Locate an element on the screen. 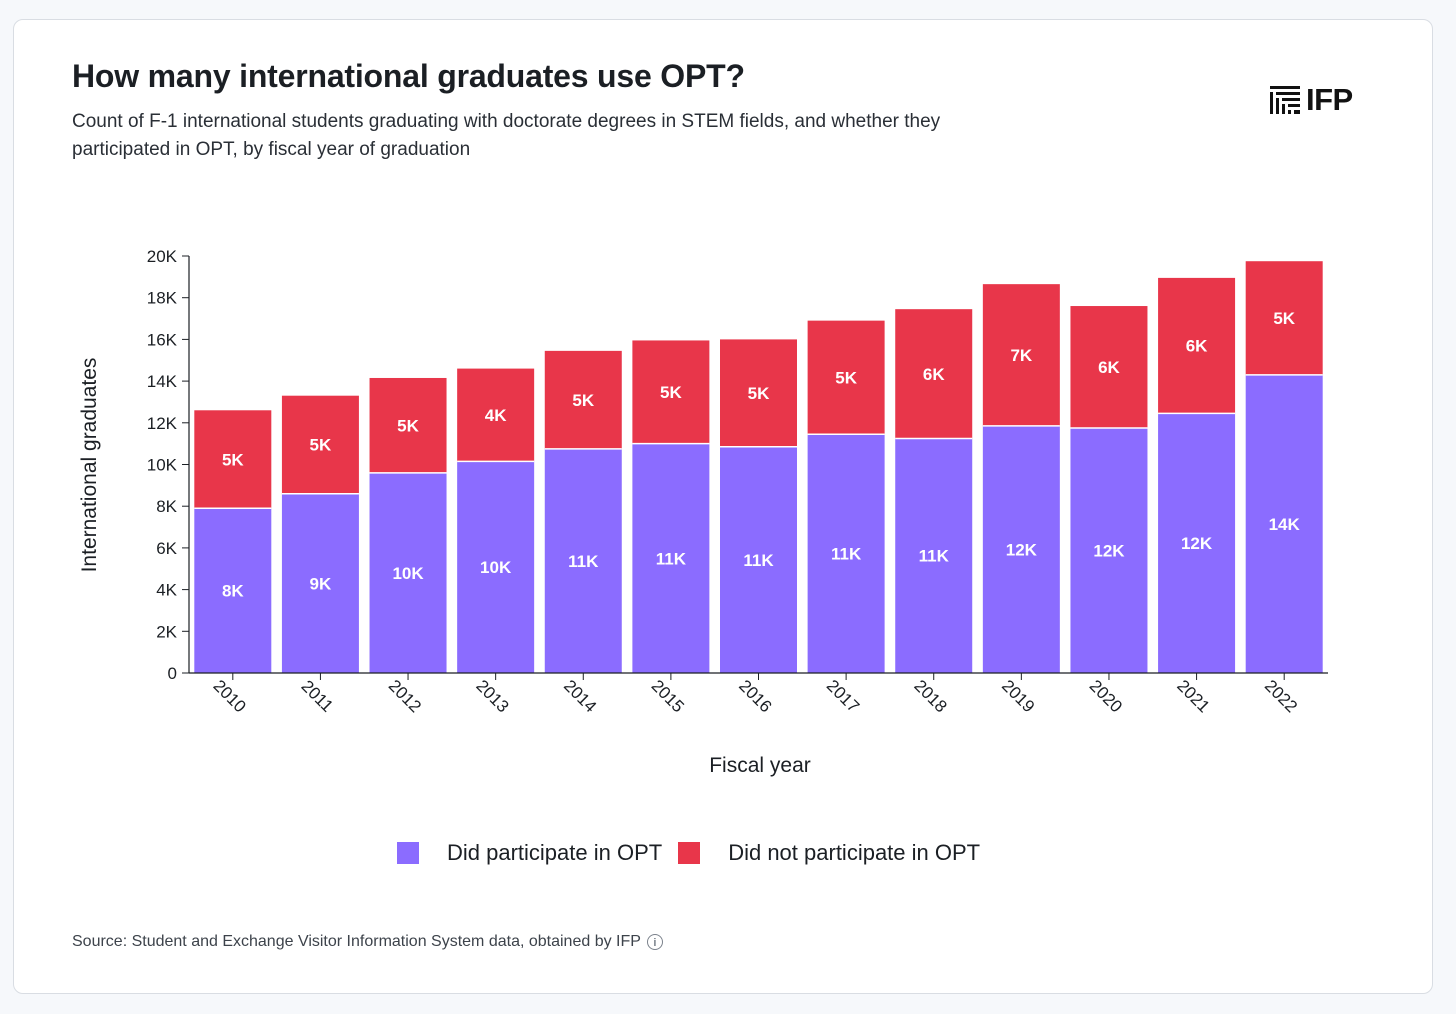 The width and height of the screenshot is (1456, 1014). y-tick-label: 18K is located at coordinates (162, 298).